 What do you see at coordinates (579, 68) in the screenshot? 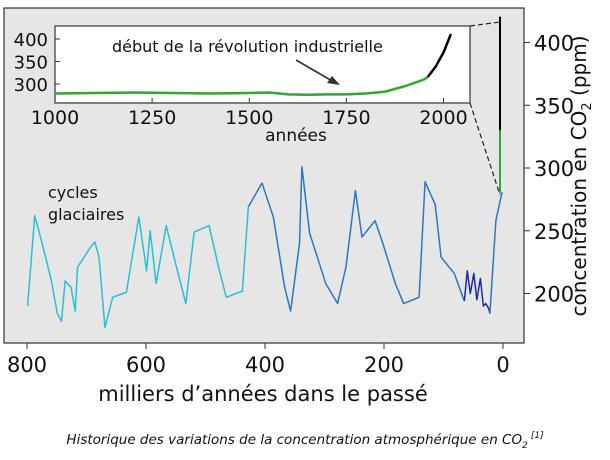
I see `y-axis-label-suffix: (ppm)` at bounding box center [579, 68].